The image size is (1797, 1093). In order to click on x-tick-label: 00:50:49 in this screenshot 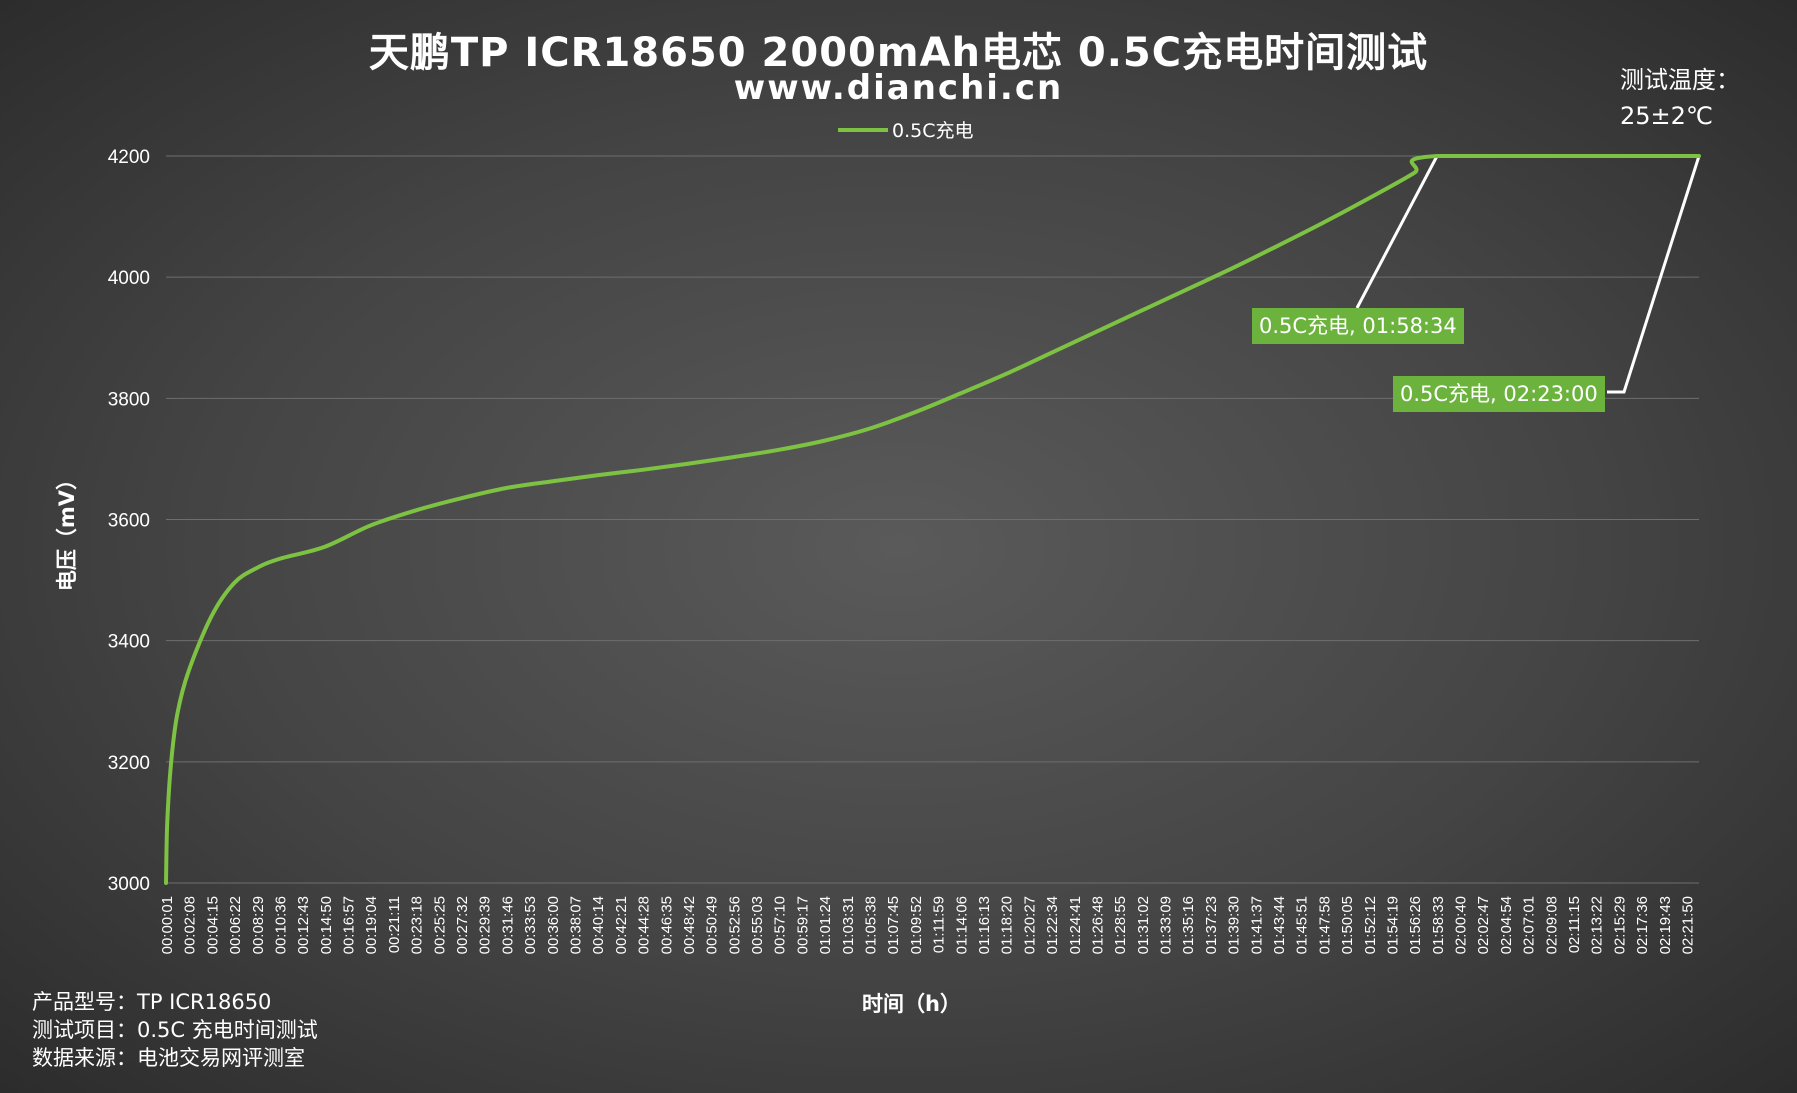, I will do `click(712, 925)`.